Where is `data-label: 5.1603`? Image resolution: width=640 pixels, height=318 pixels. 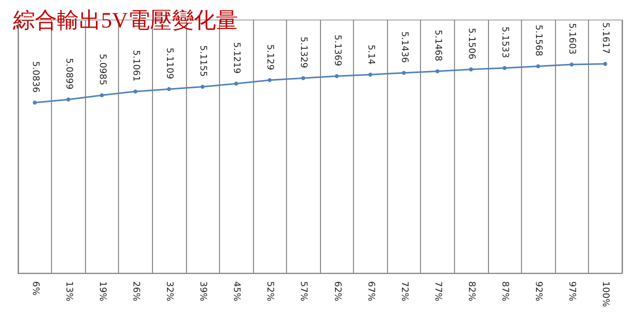 data-label: 5.1603 is located at coordinates (571, 39).